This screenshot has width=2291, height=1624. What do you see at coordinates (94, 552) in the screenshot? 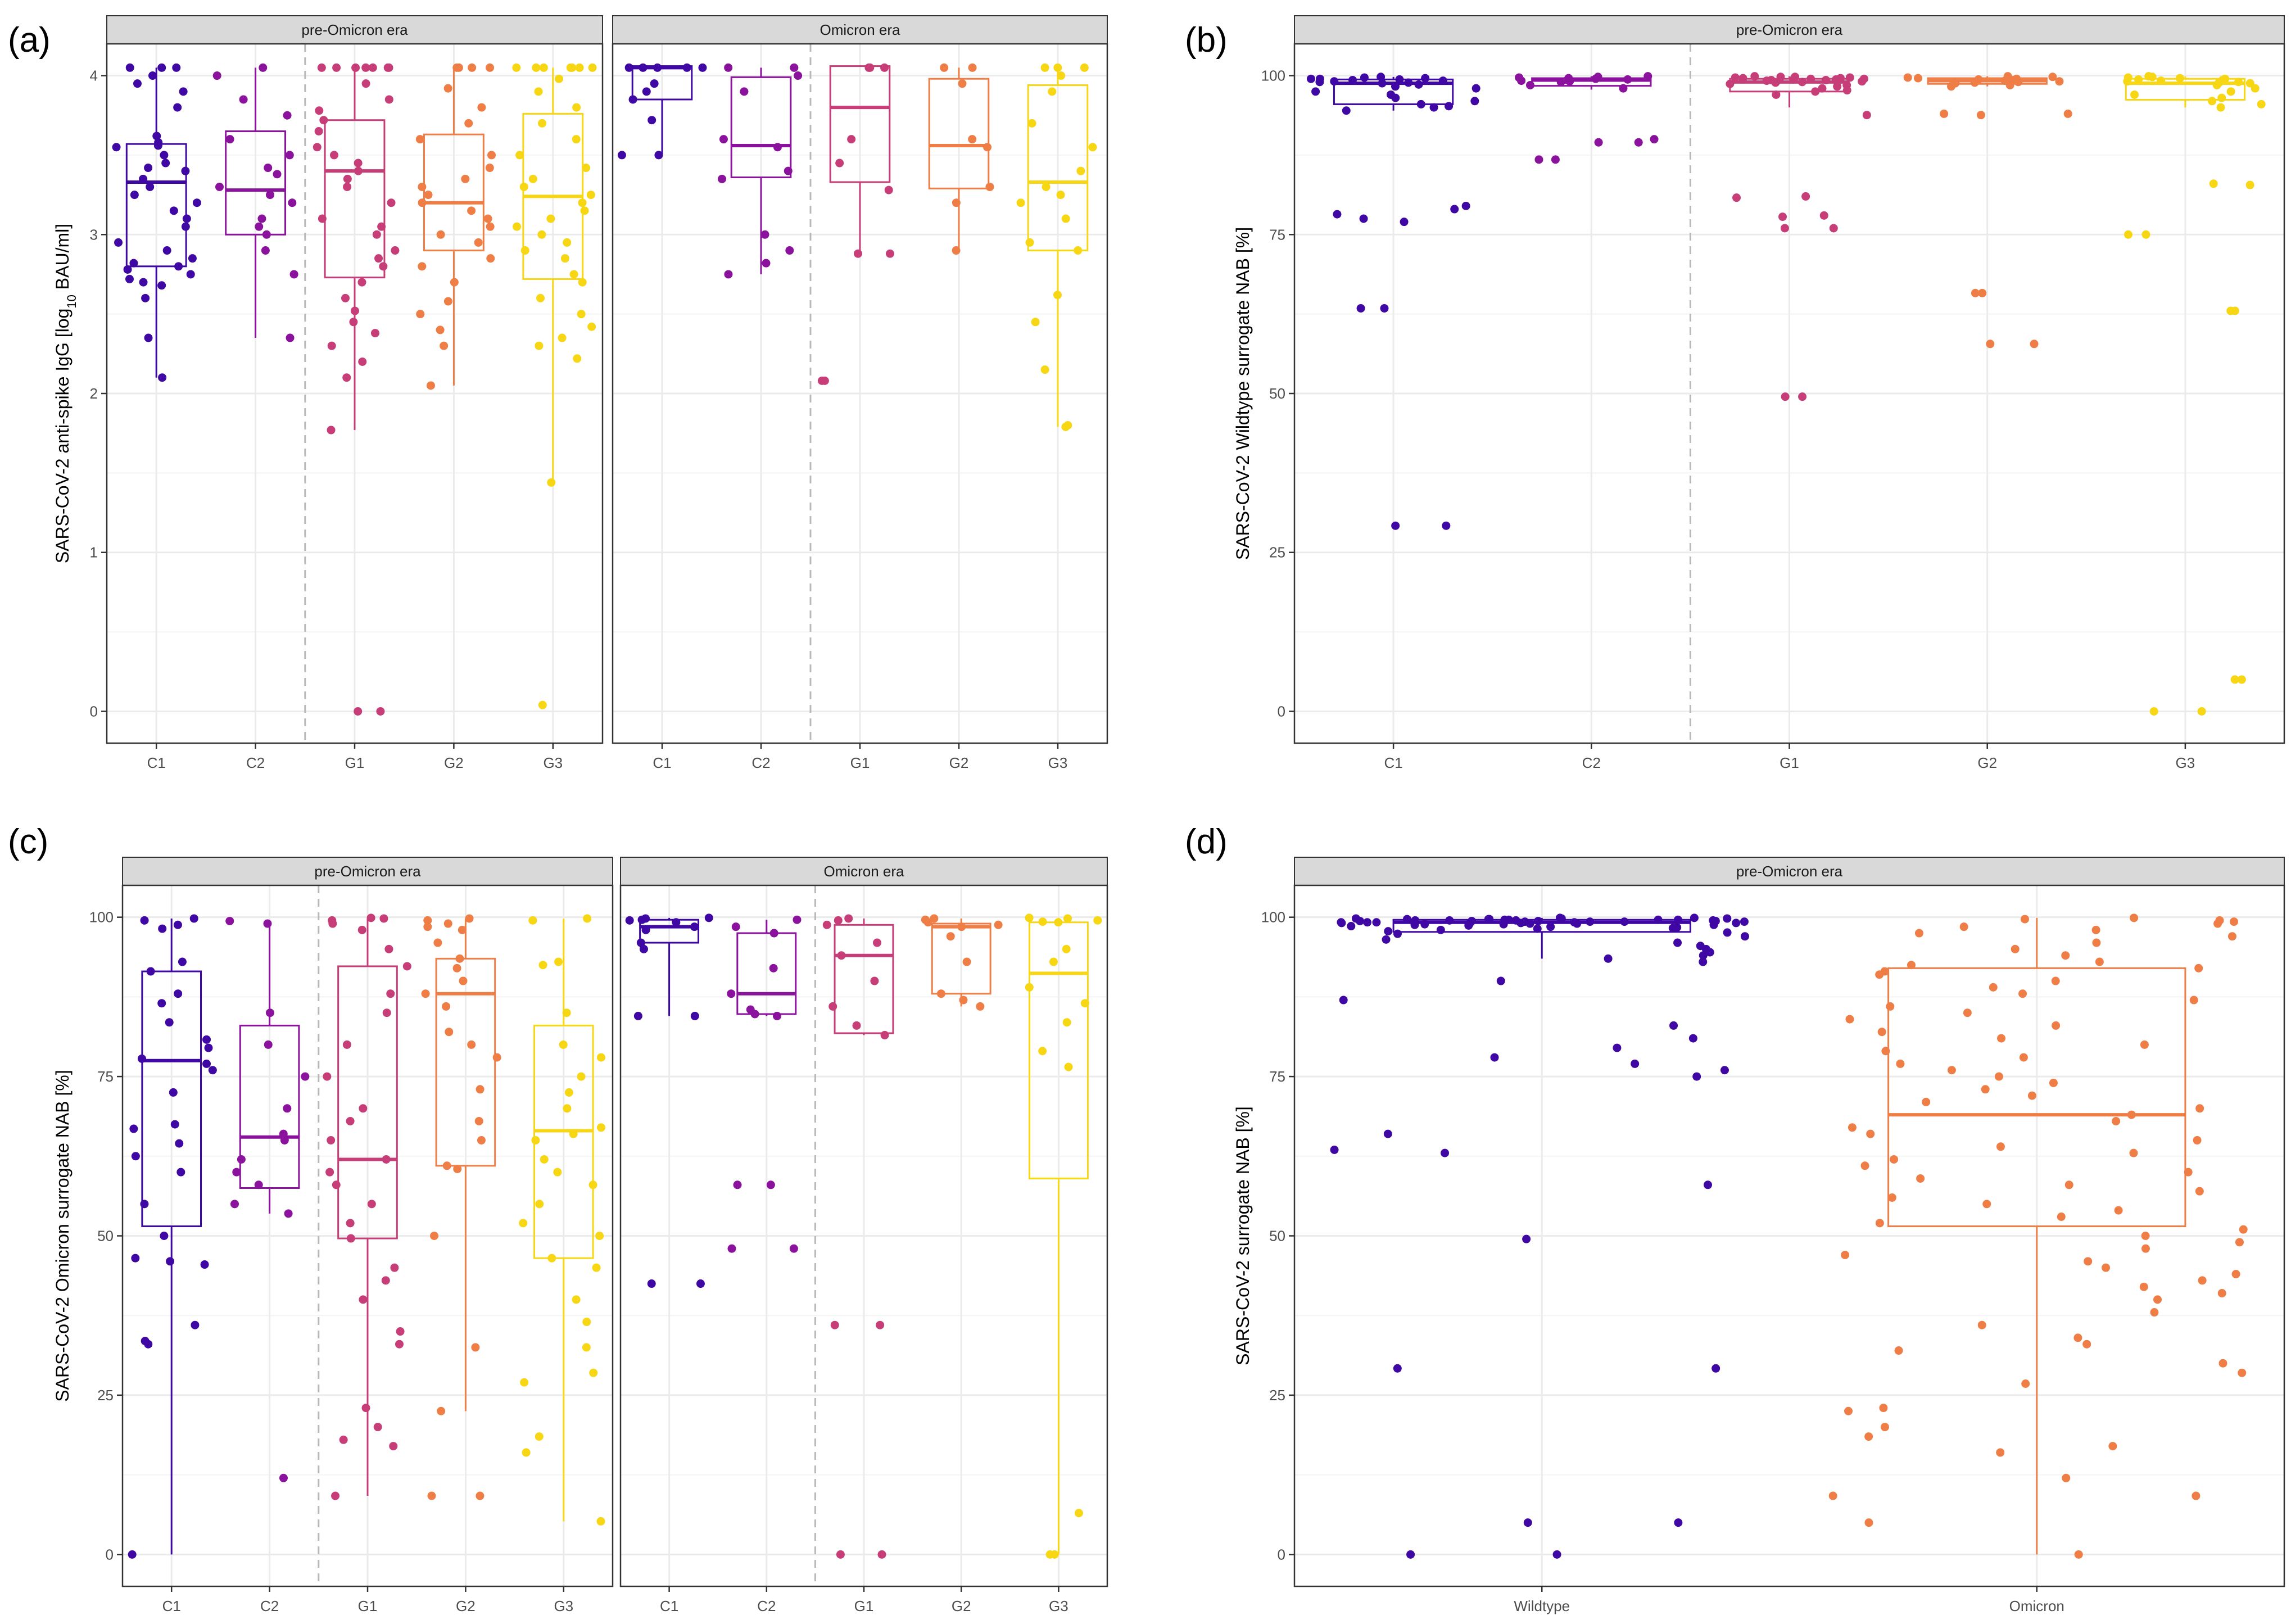
I see `y-tick-label: 1` at bounding box center [94, 552].